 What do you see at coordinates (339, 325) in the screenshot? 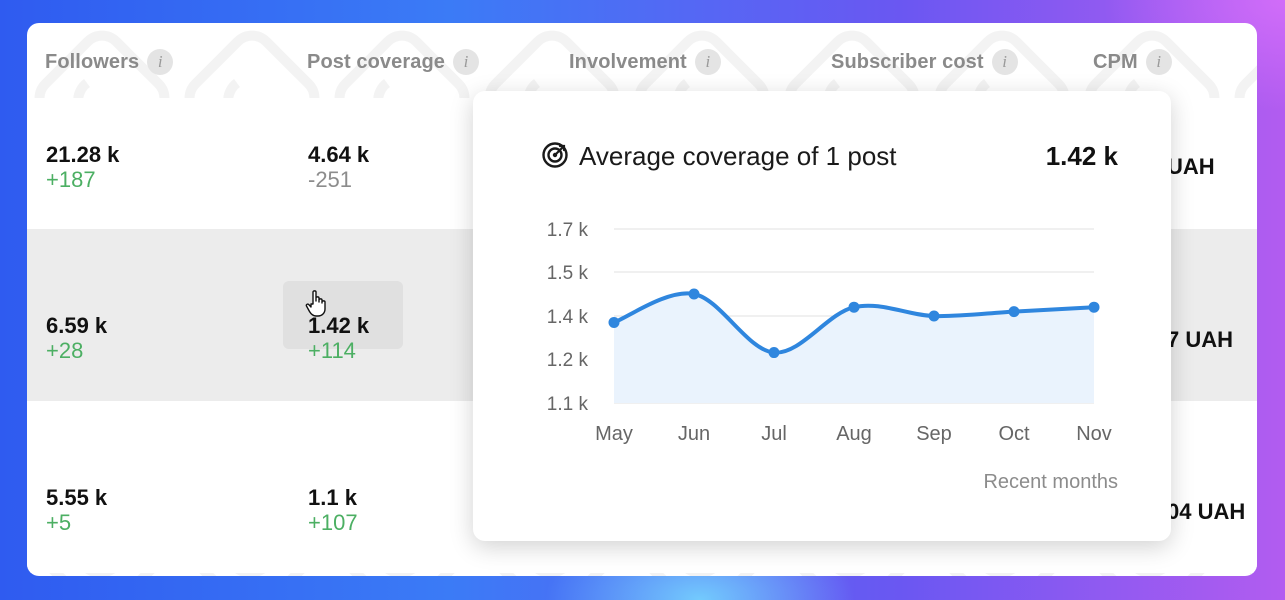
I see `coverage-value: 1.42 k` at bounding box center [339, 325].